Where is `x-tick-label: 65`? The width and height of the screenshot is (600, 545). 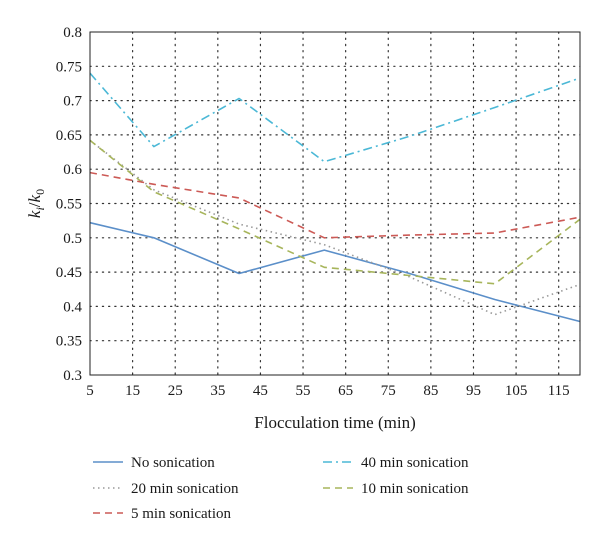
x-tick-label: 65 is located at coordinates (345, 391).